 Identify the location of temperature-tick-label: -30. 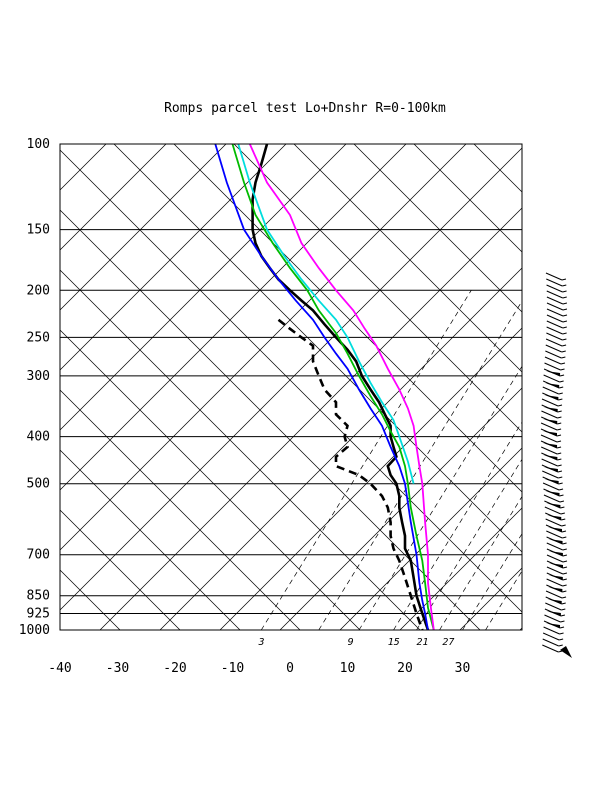
(117, 668).